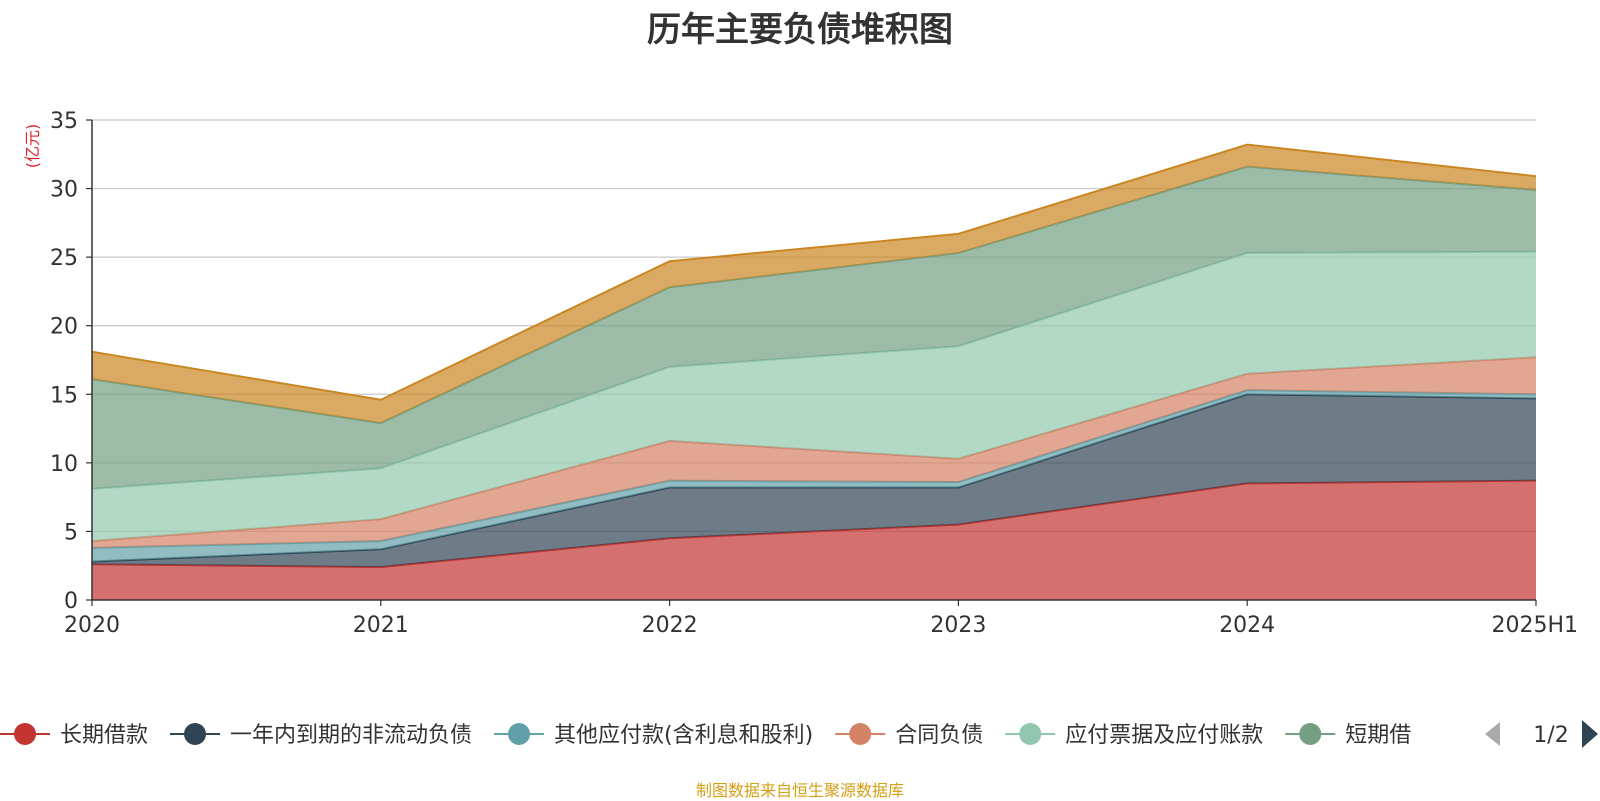 This screenshot has height=801, width=1600. I want to click on legend-label: 其他应付款(含利息和股利), so click(683, 735).